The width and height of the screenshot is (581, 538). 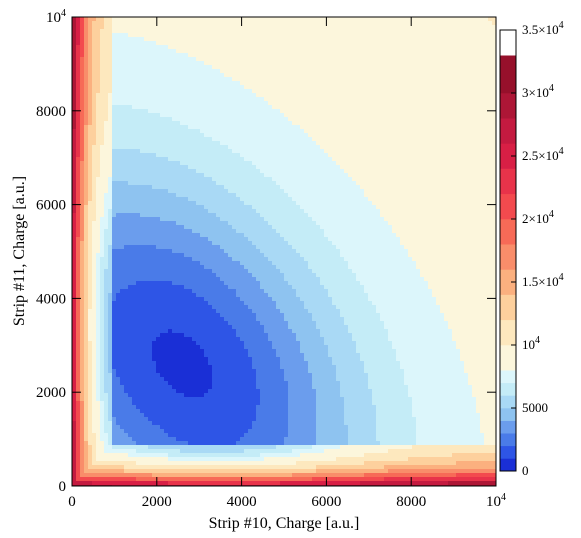 What do you see at coordinates (284, 523) in the screenshot?
I see `x-axis-title: Strip #10, Charge [a.u.]` at bounding box center [284, 523].